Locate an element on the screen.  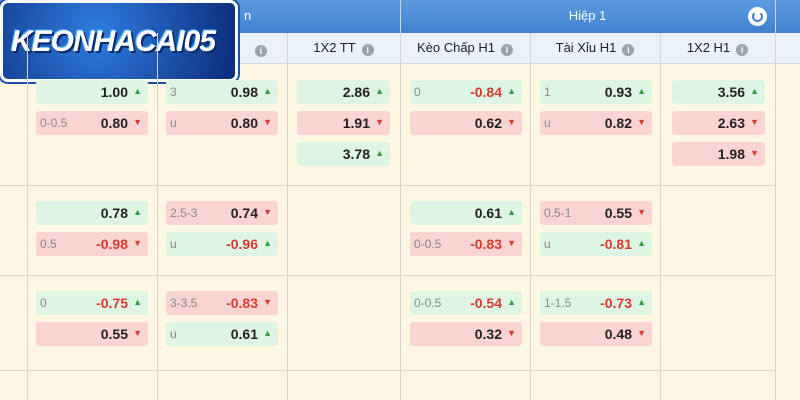
odds-value: 3.78 is located at coordinates (356, 154).